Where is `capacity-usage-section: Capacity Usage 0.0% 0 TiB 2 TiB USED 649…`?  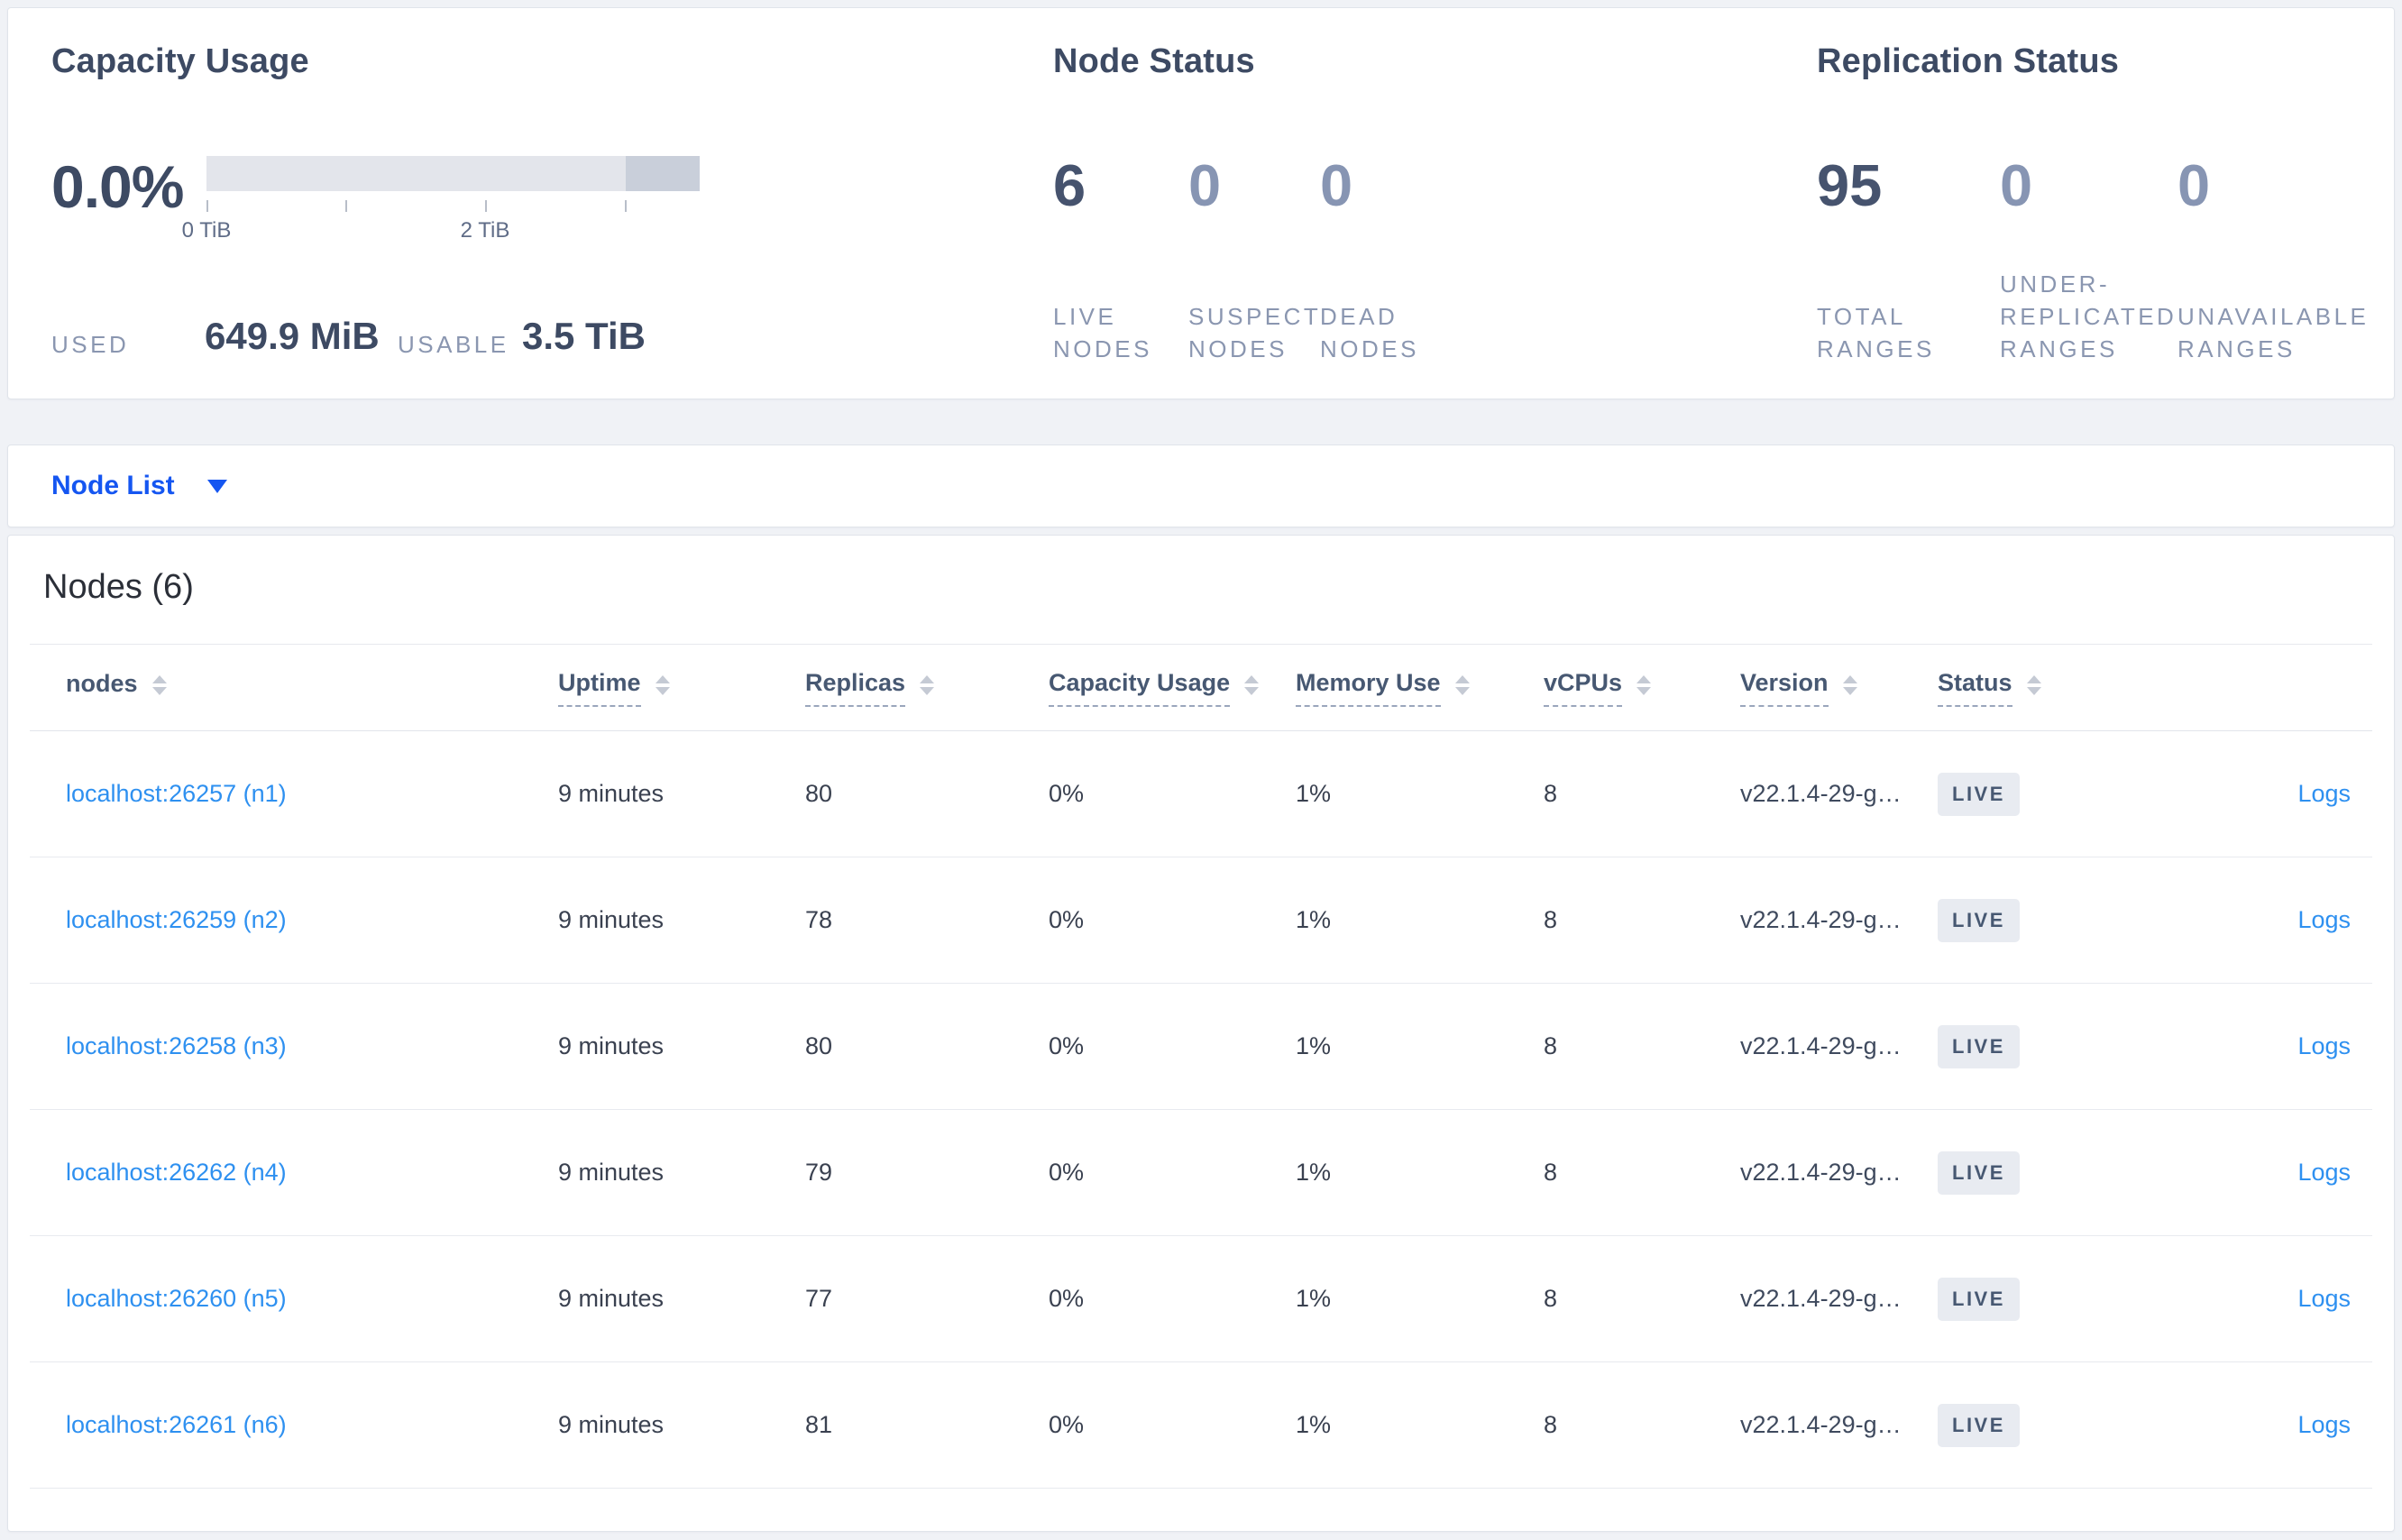
capacity-usage-section: Capacity Usage 0.0% 0 TiB 2 TiB USED 649… is located at coordinates (529, 200).